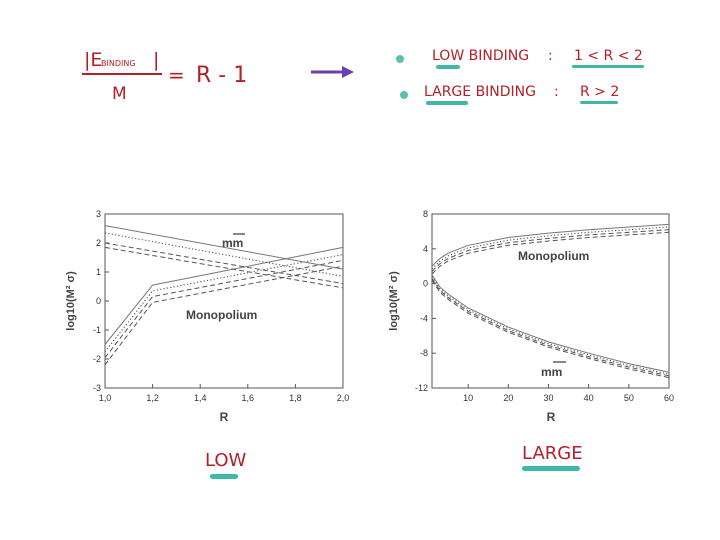 The width and height of the screenshot is (720, 540). I want to click on chart-low-ytick-label: 1, so click(98, 272).